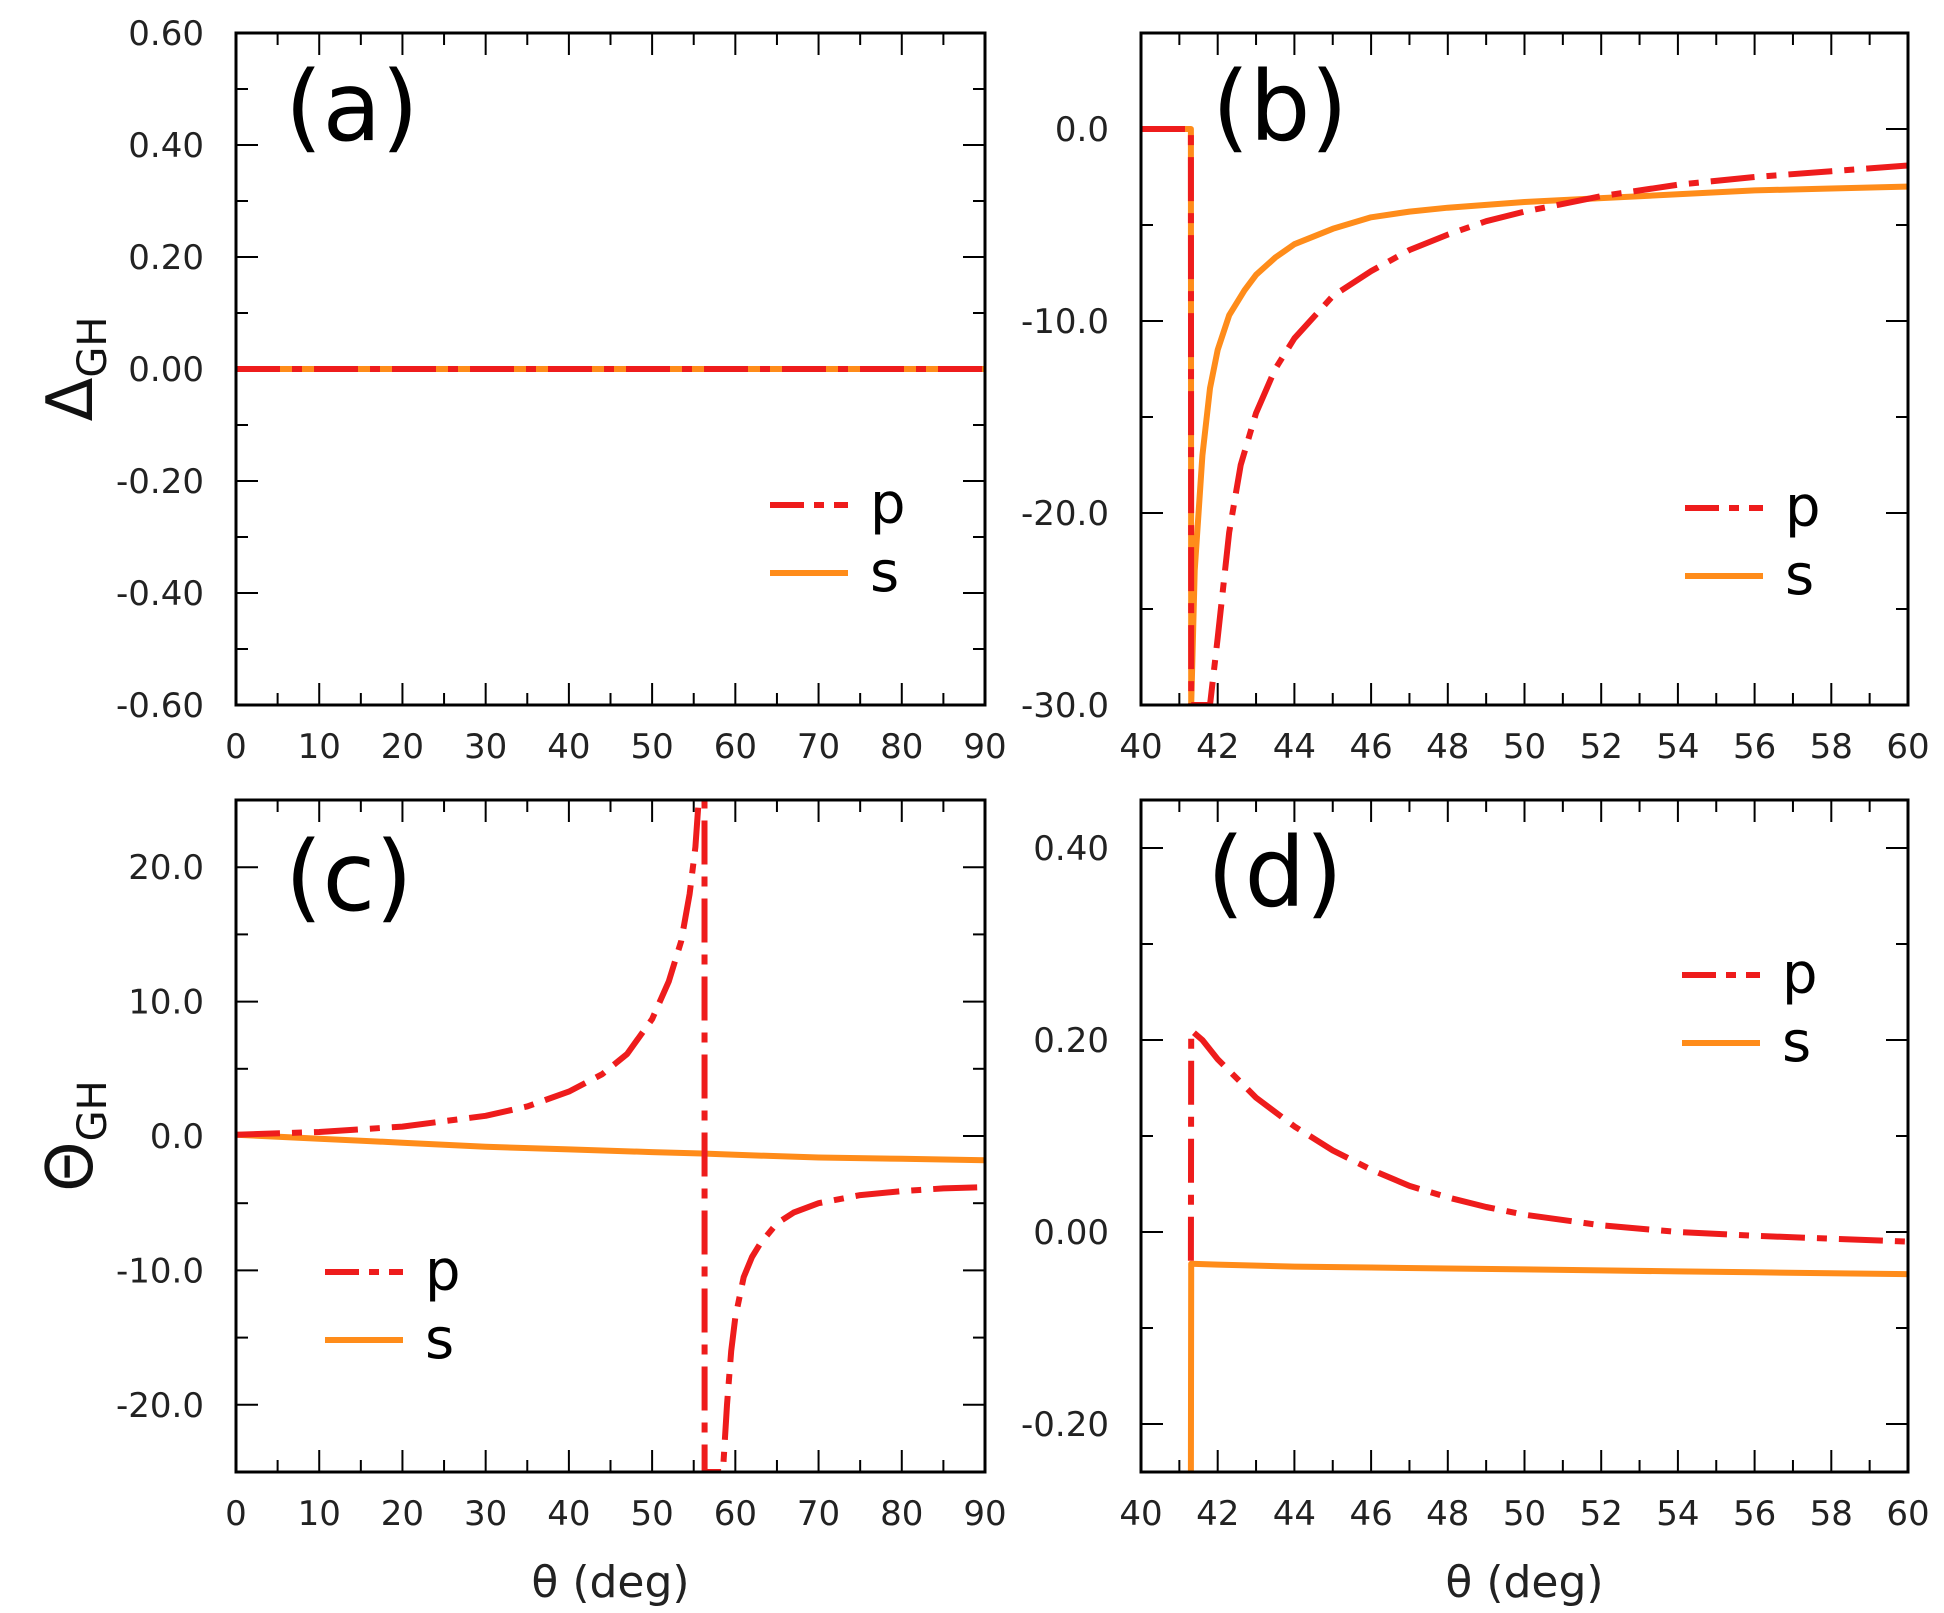  Describe the element at coordinates (160, 594) in the screenshot. I see `y-tick-label: -0.40` at that location.